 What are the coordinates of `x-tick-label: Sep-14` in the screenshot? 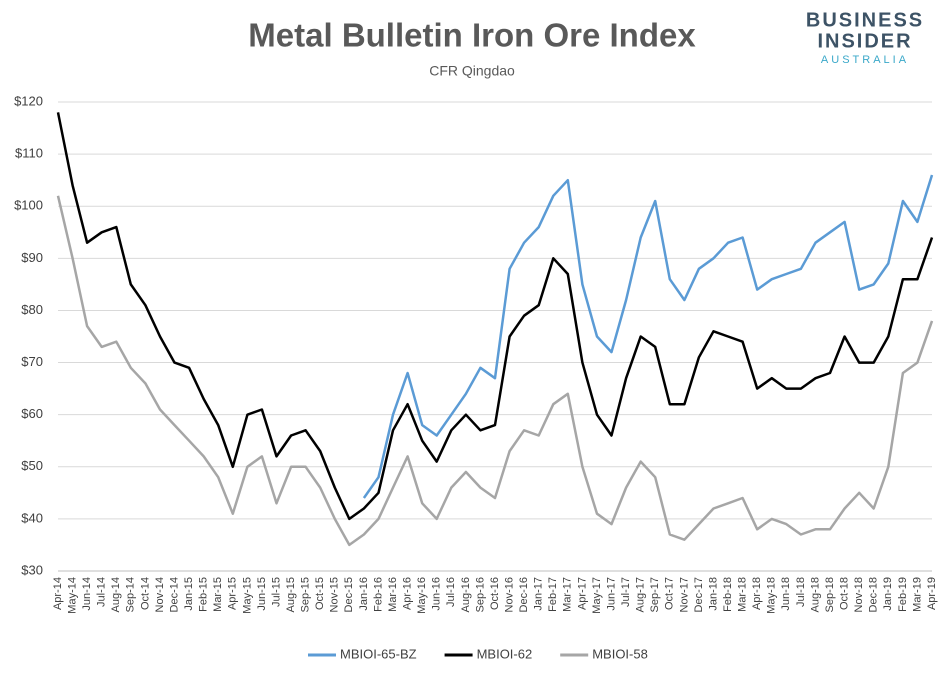 It's located at (131, 594).